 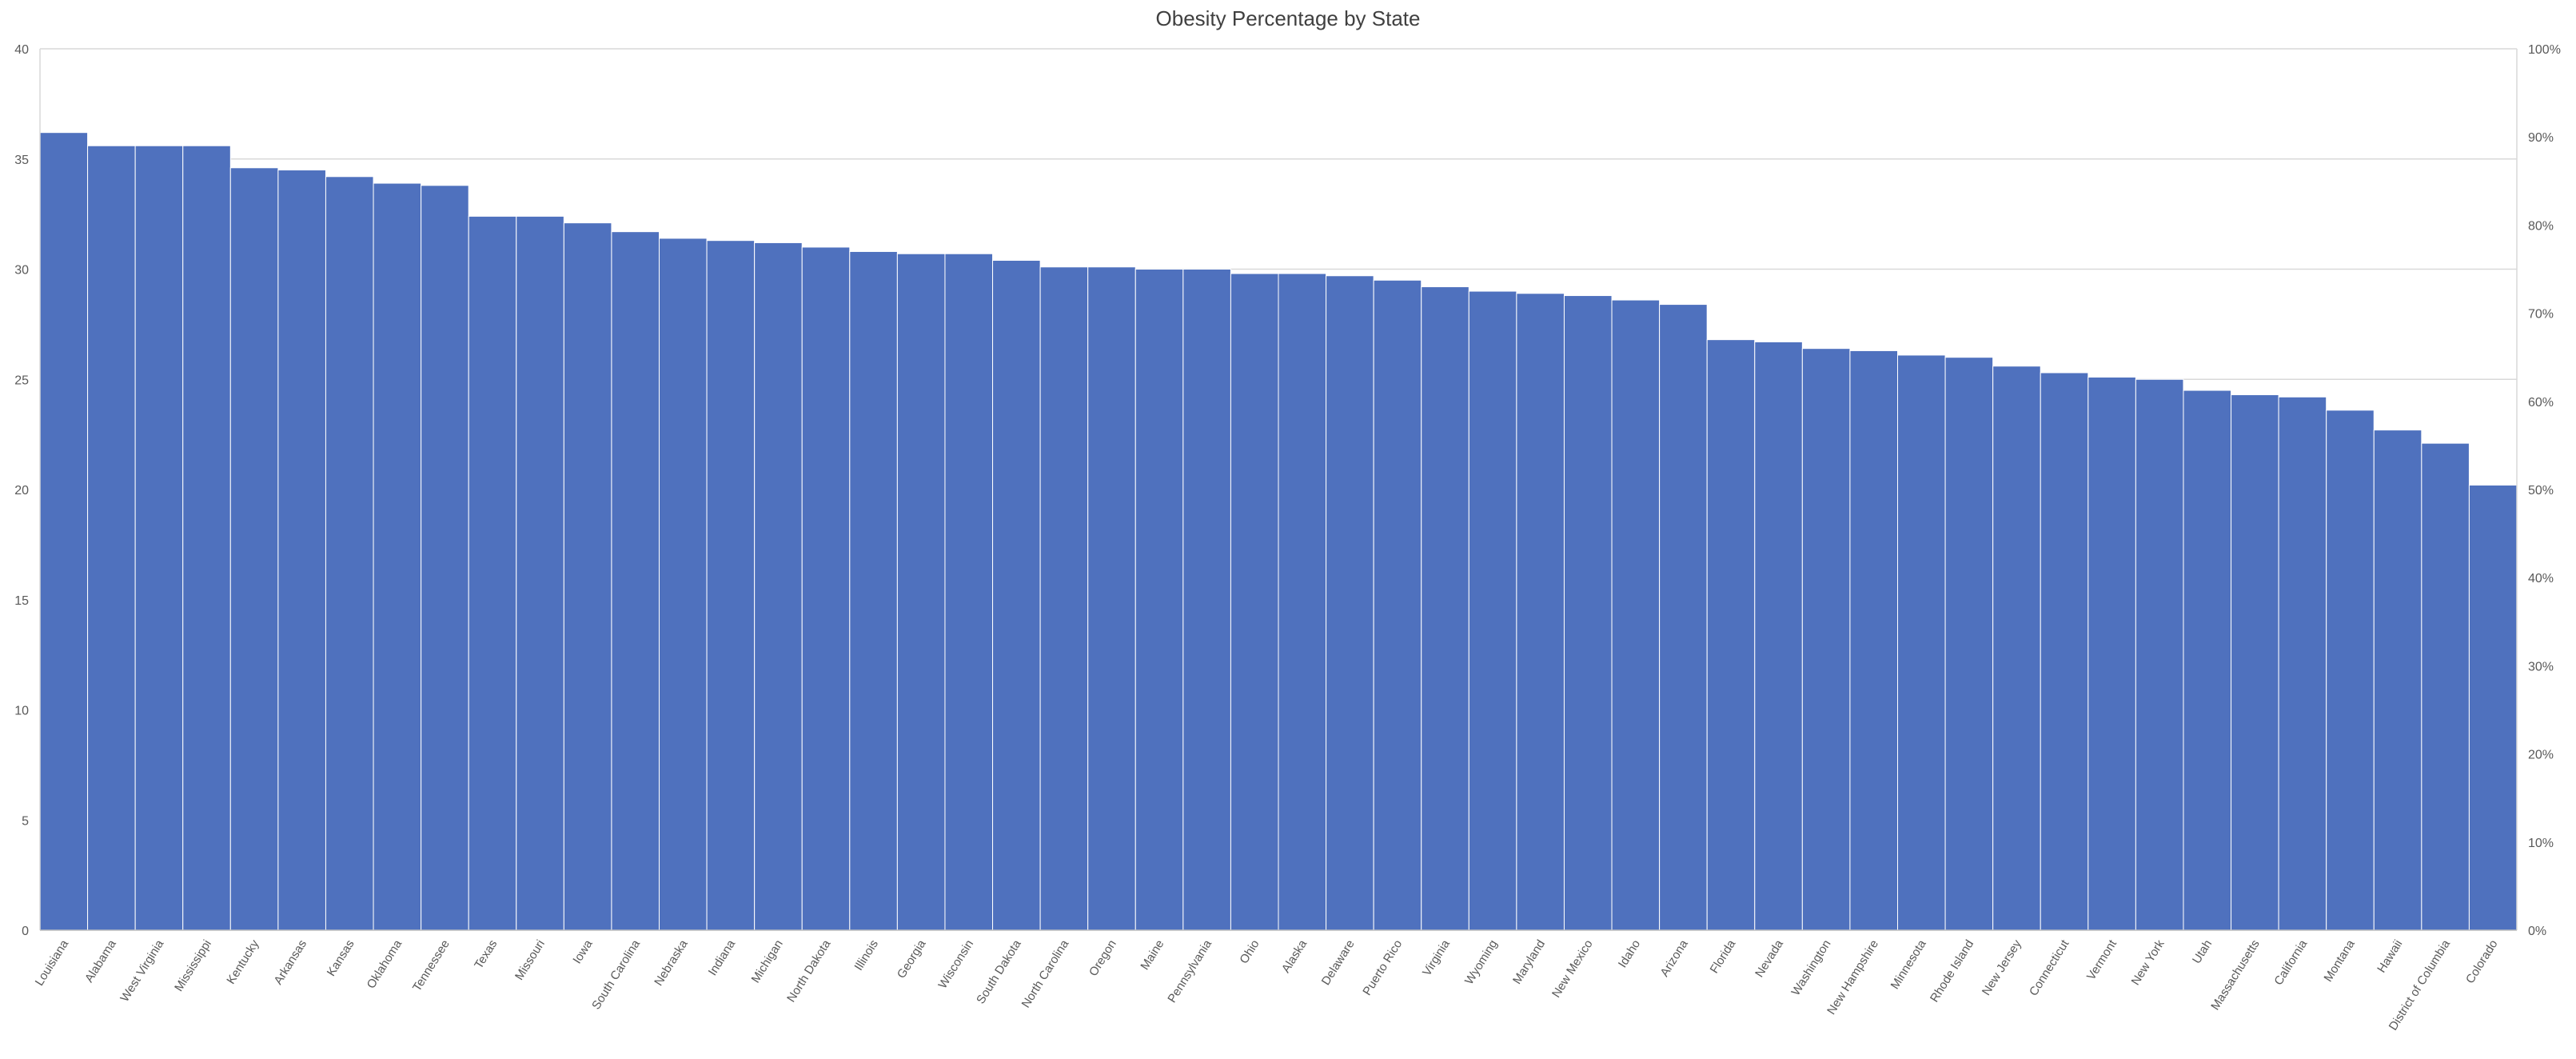 I want to click on y2-tick-label: 80%, so click(x=2541, y=226).